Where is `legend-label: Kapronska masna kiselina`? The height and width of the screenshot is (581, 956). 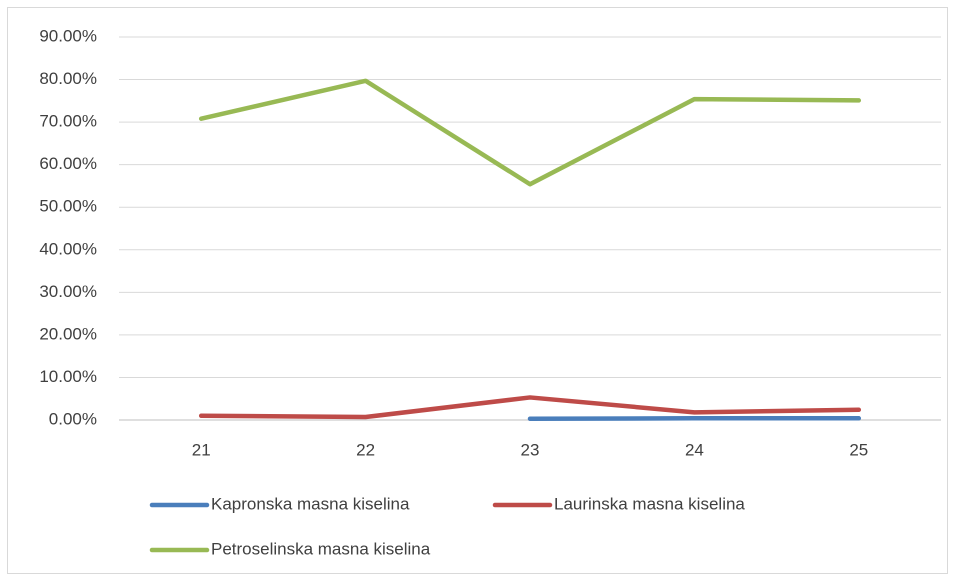
legend-label: Kapronska masna kiselina is located at coordinates (310, 503).